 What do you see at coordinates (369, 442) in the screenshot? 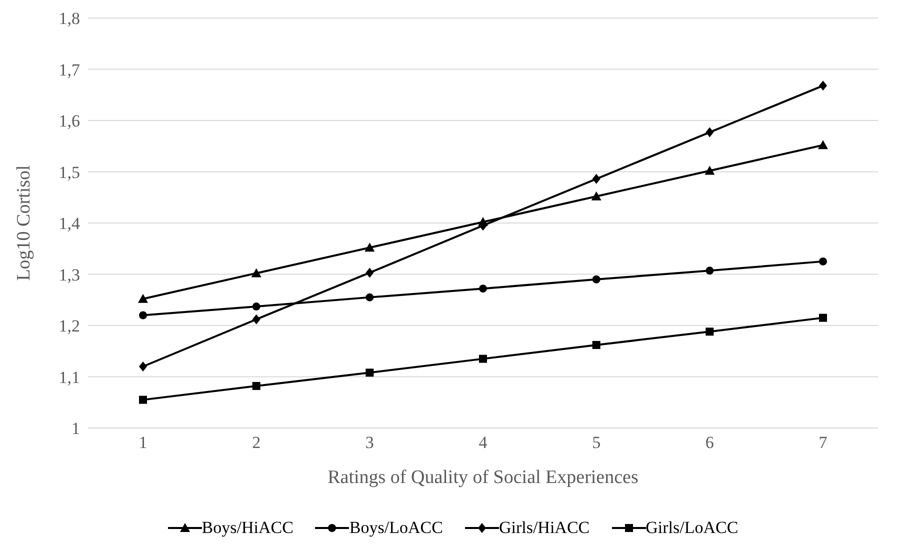
I see `x-tick-label: 3` at bounding box center [369, 442].